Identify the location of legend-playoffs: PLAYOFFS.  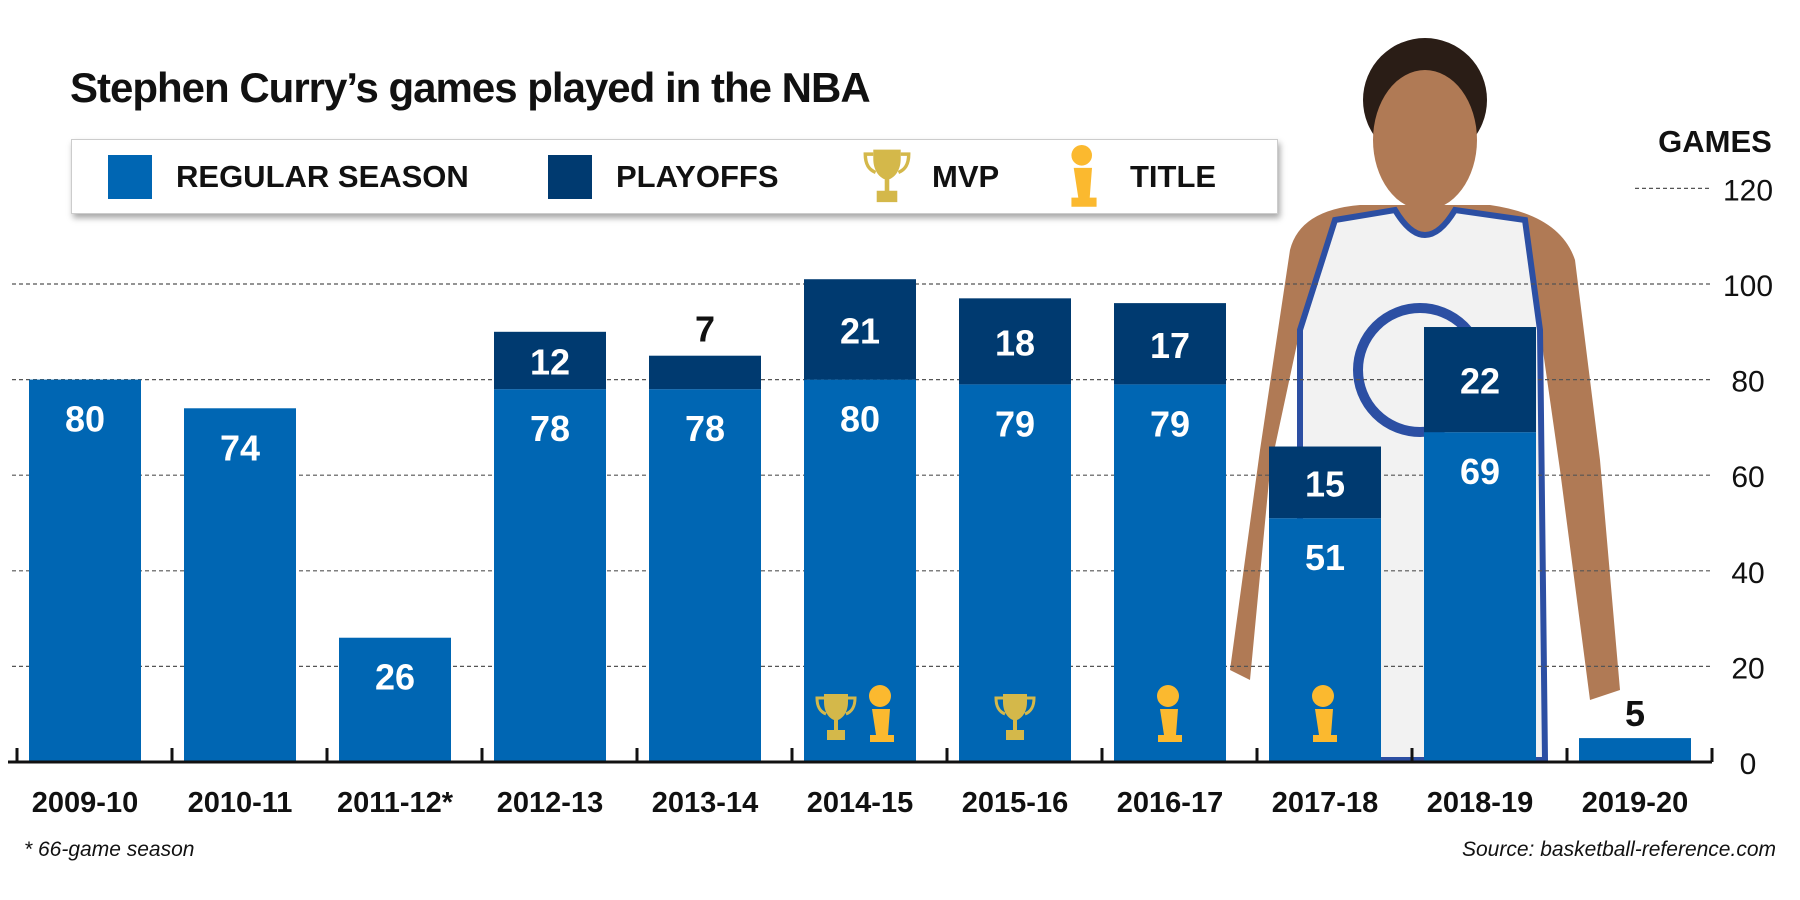
(663, 176).